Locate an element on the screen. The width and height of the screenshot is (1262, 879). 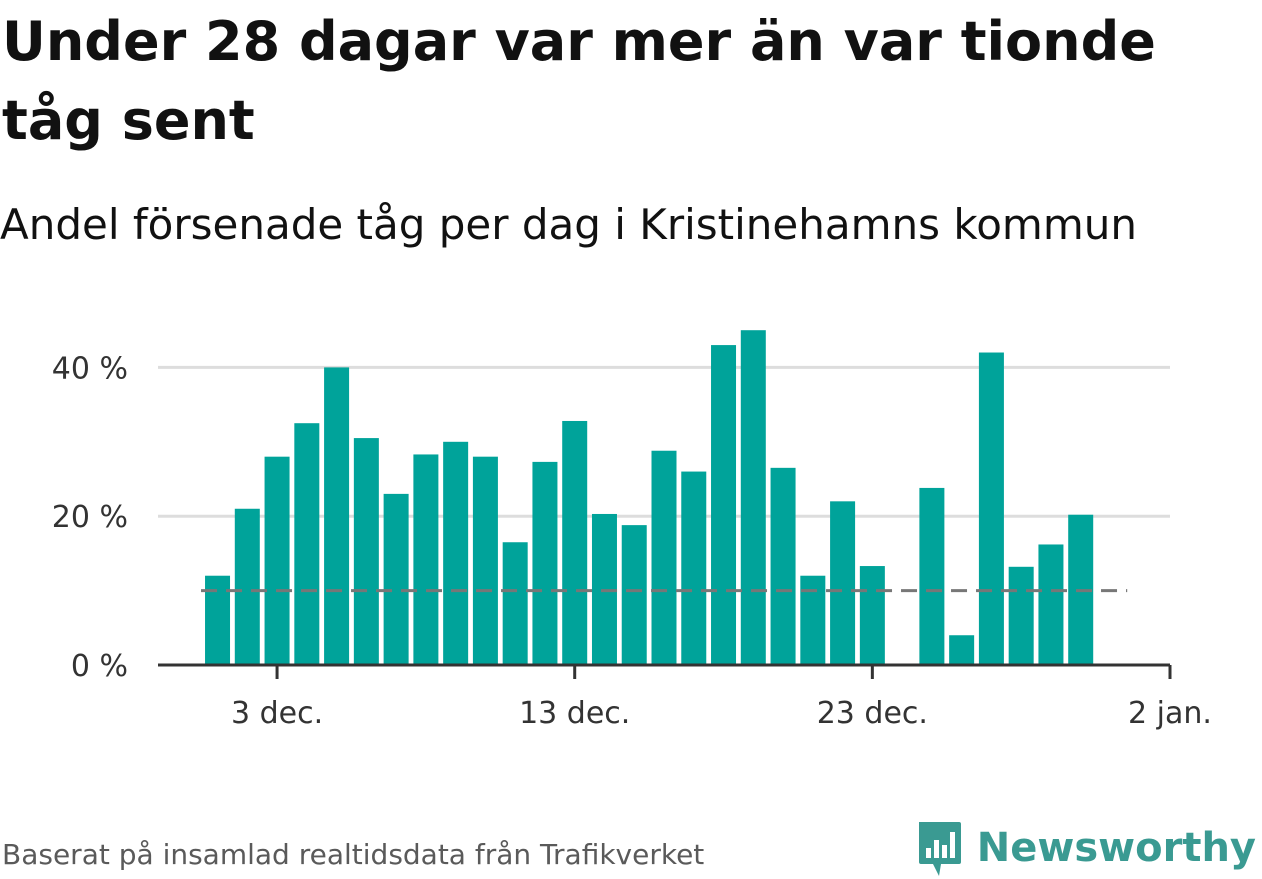
x-tick-label: 13 dec. is located at coordinates (574, 713).